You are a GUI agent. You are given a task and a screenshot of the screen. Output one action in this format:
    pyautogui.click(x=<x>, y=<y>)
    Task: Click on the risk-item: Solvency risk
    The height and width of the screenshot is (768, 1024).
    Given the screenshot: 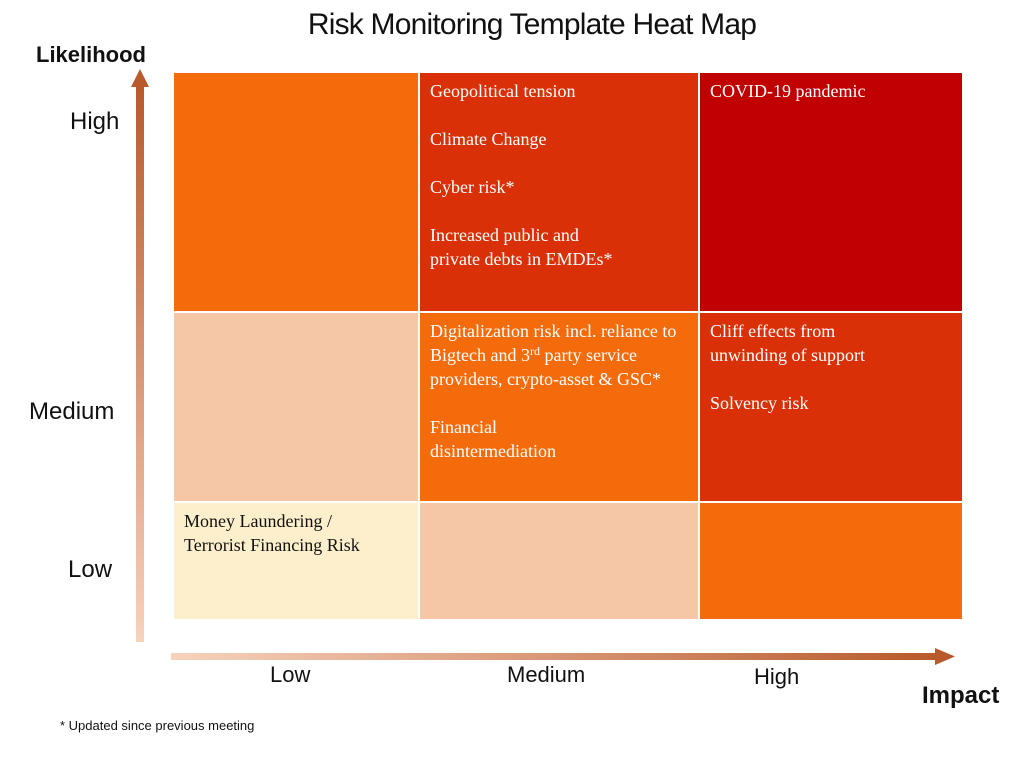 What is the action you would take?
    pyautogui.click(x=759, y=403)
    